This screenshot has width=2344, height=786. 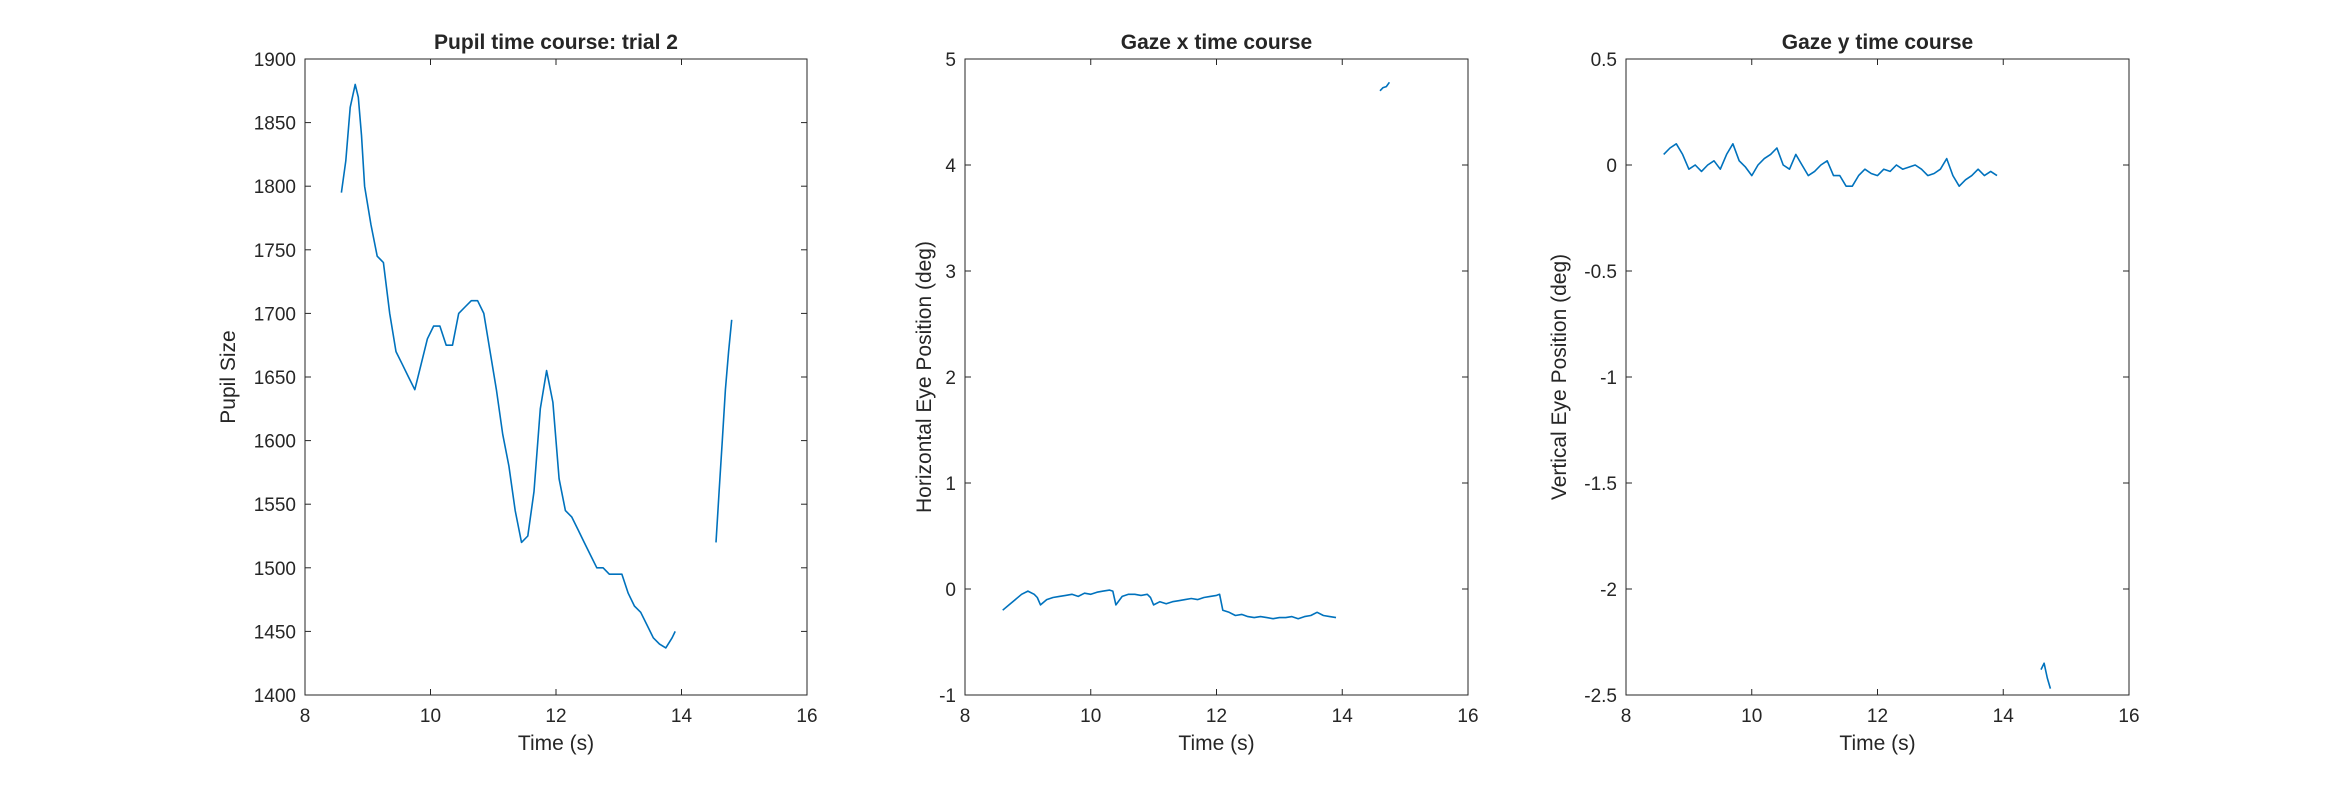 I want to click on y-tick-label: -2.5, so click(x=1600, y=696).